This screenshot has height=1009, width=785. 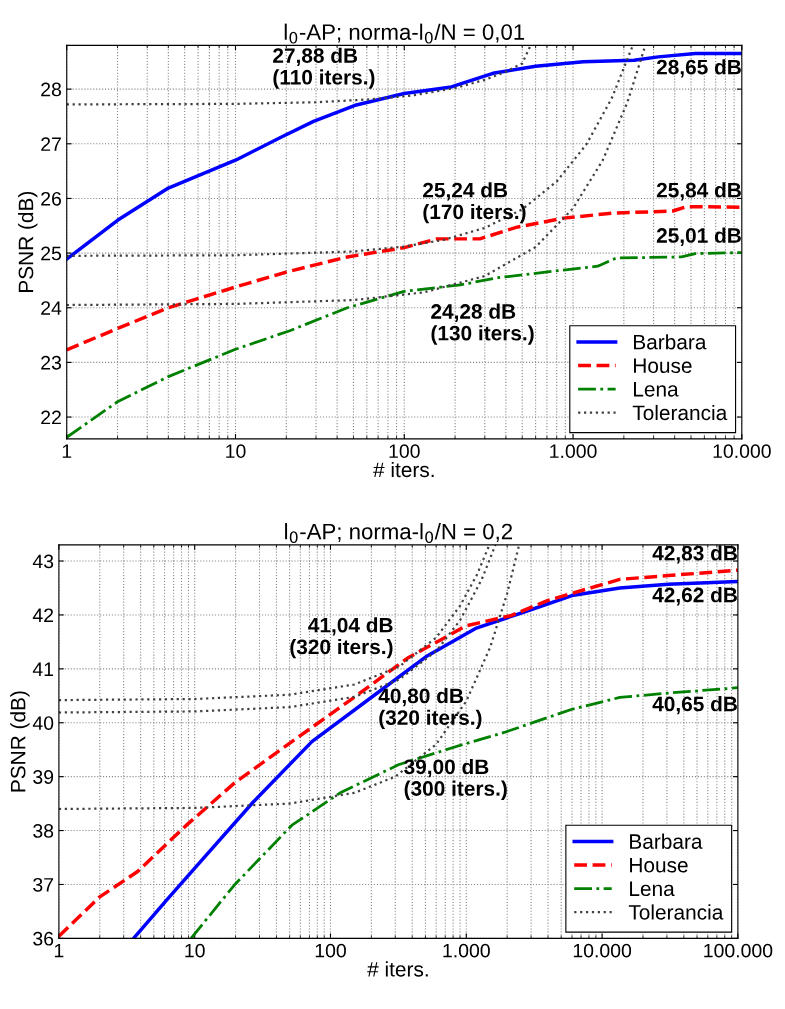 I want to click on annotation: 42,62 dB, so click(x=694, y=596).